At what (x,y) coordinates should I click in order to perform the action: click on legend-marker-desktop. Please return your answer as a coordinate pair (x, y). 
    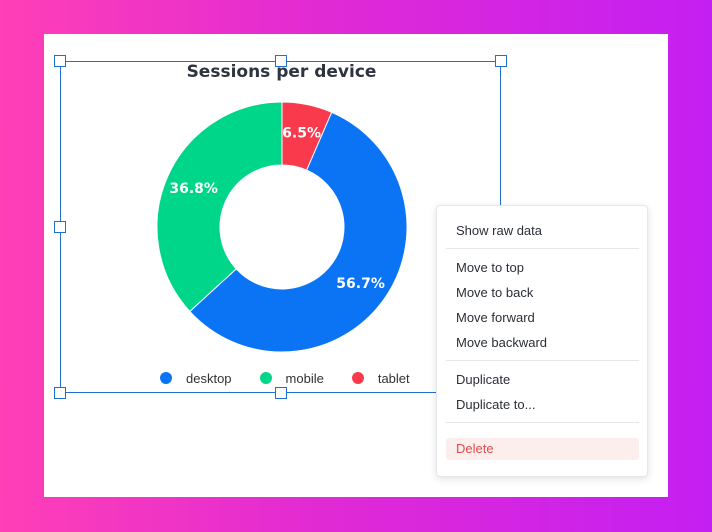
    Looking at the image, I should click on (166, 378).